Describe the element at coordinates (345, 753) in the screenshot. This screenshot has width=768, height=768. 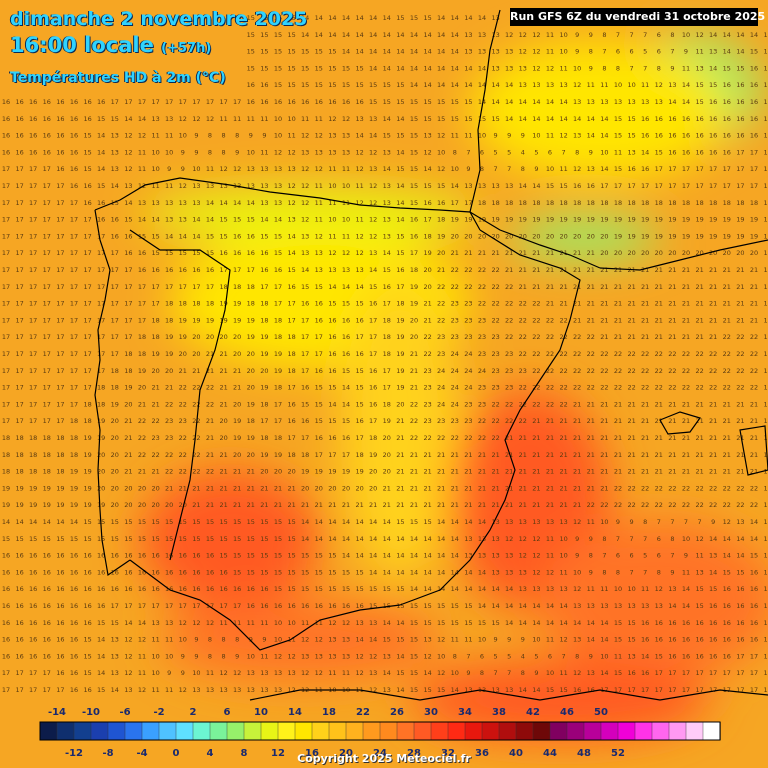
I see `legend-bottom-labels: -12 -8 -4 0 4 8 12 16 20 24 28 32 36 40 44 48 52` at that location.